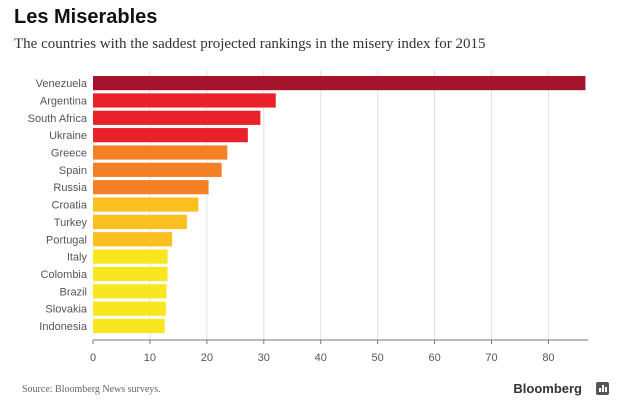  What do you see at coordinates (66, 240) in the screenshot?
I see `category-label: Portugal` at bounding box center [66, 240].